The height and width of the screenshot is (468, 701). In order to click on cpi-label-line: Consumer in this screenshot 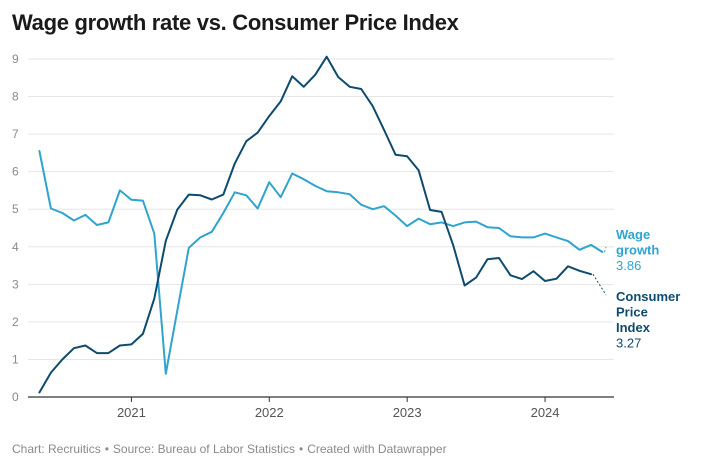, I will do `click(648, 296)`.